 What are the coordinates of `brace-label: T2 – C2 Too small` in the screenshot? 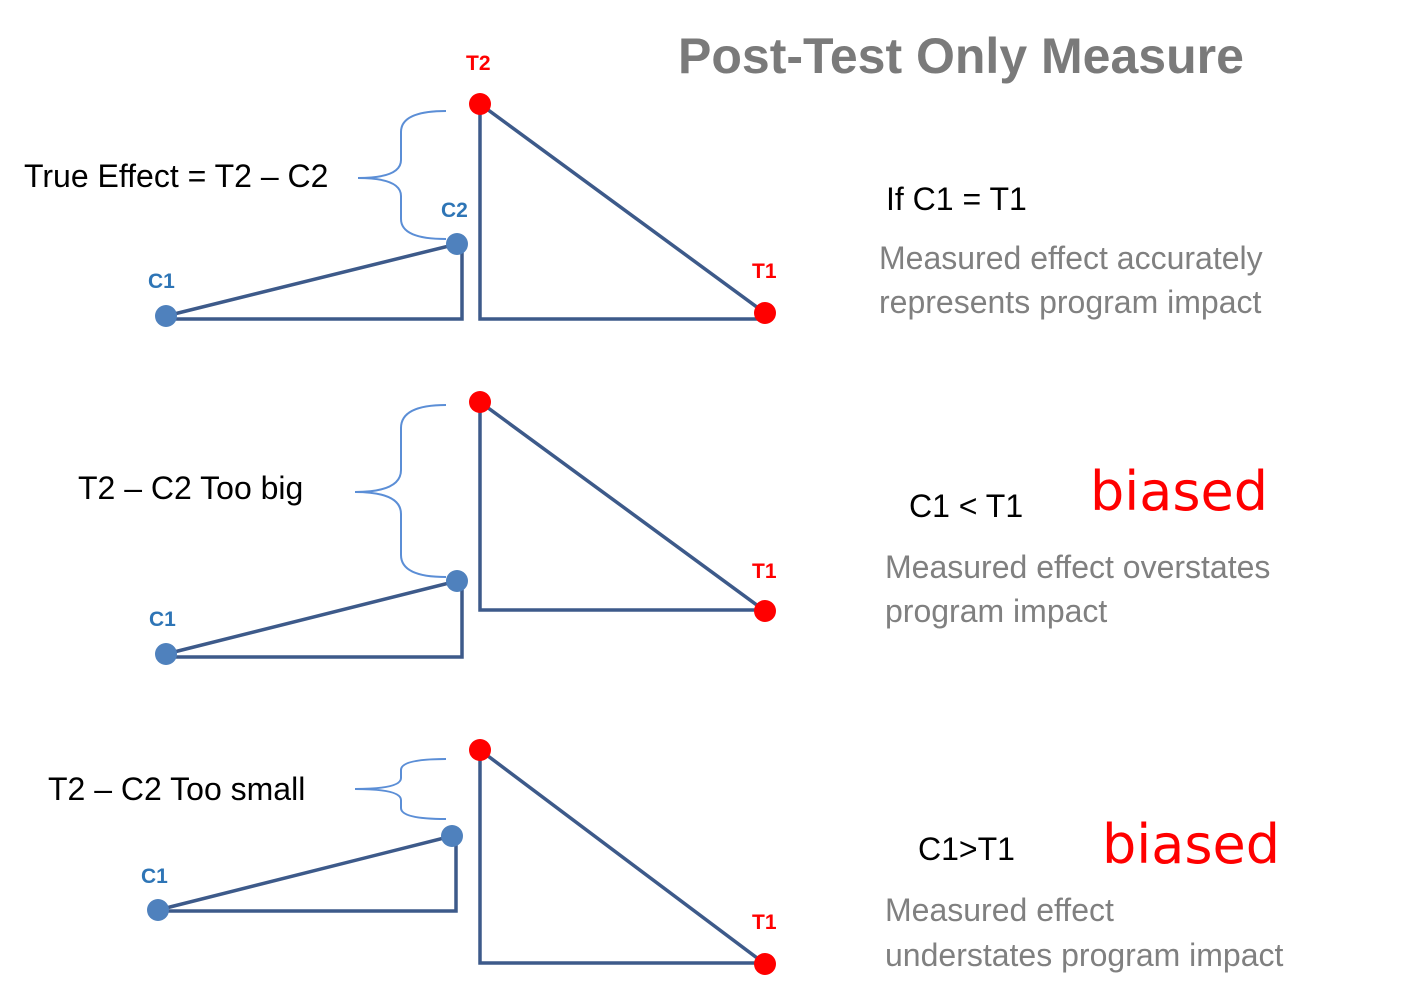 It's located at (176, 789).